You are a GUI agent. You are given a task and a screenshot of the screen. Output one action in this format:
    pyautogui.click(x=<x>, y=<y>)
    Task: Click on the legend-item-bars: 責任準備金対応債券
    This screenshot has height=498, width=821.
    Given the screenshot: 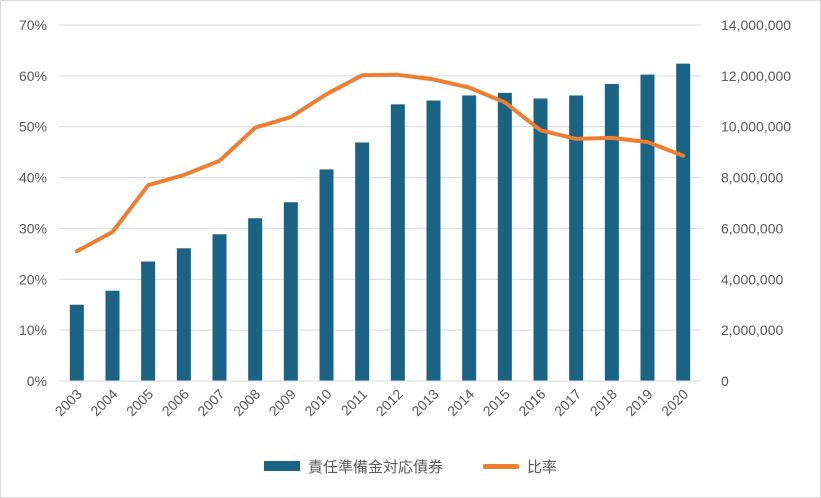 What is the action you would take?
    pyautogui.click(x=353, y=466)
    